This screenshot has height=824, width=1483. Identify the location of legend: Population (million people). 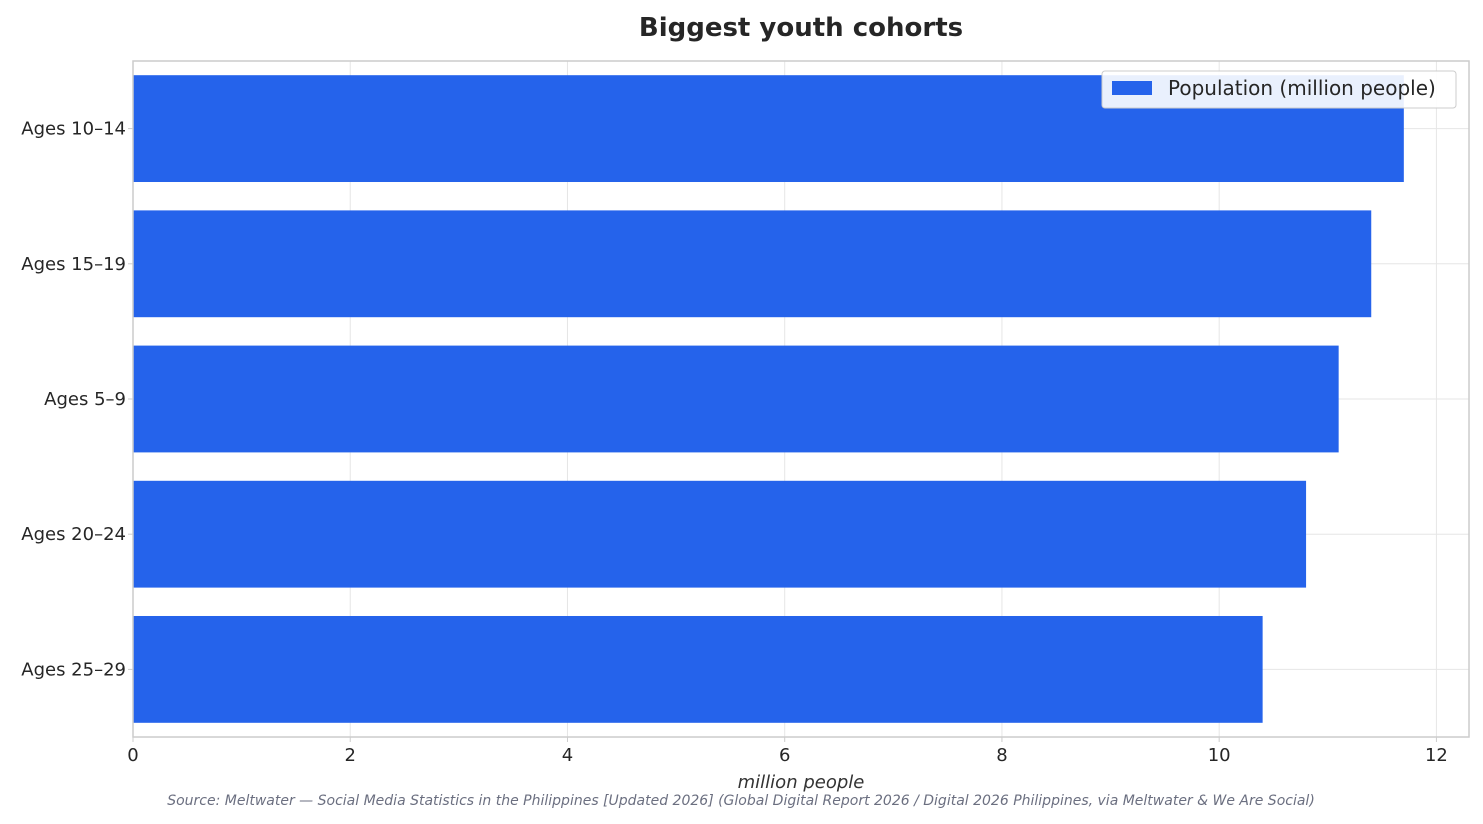
(1279, 89).